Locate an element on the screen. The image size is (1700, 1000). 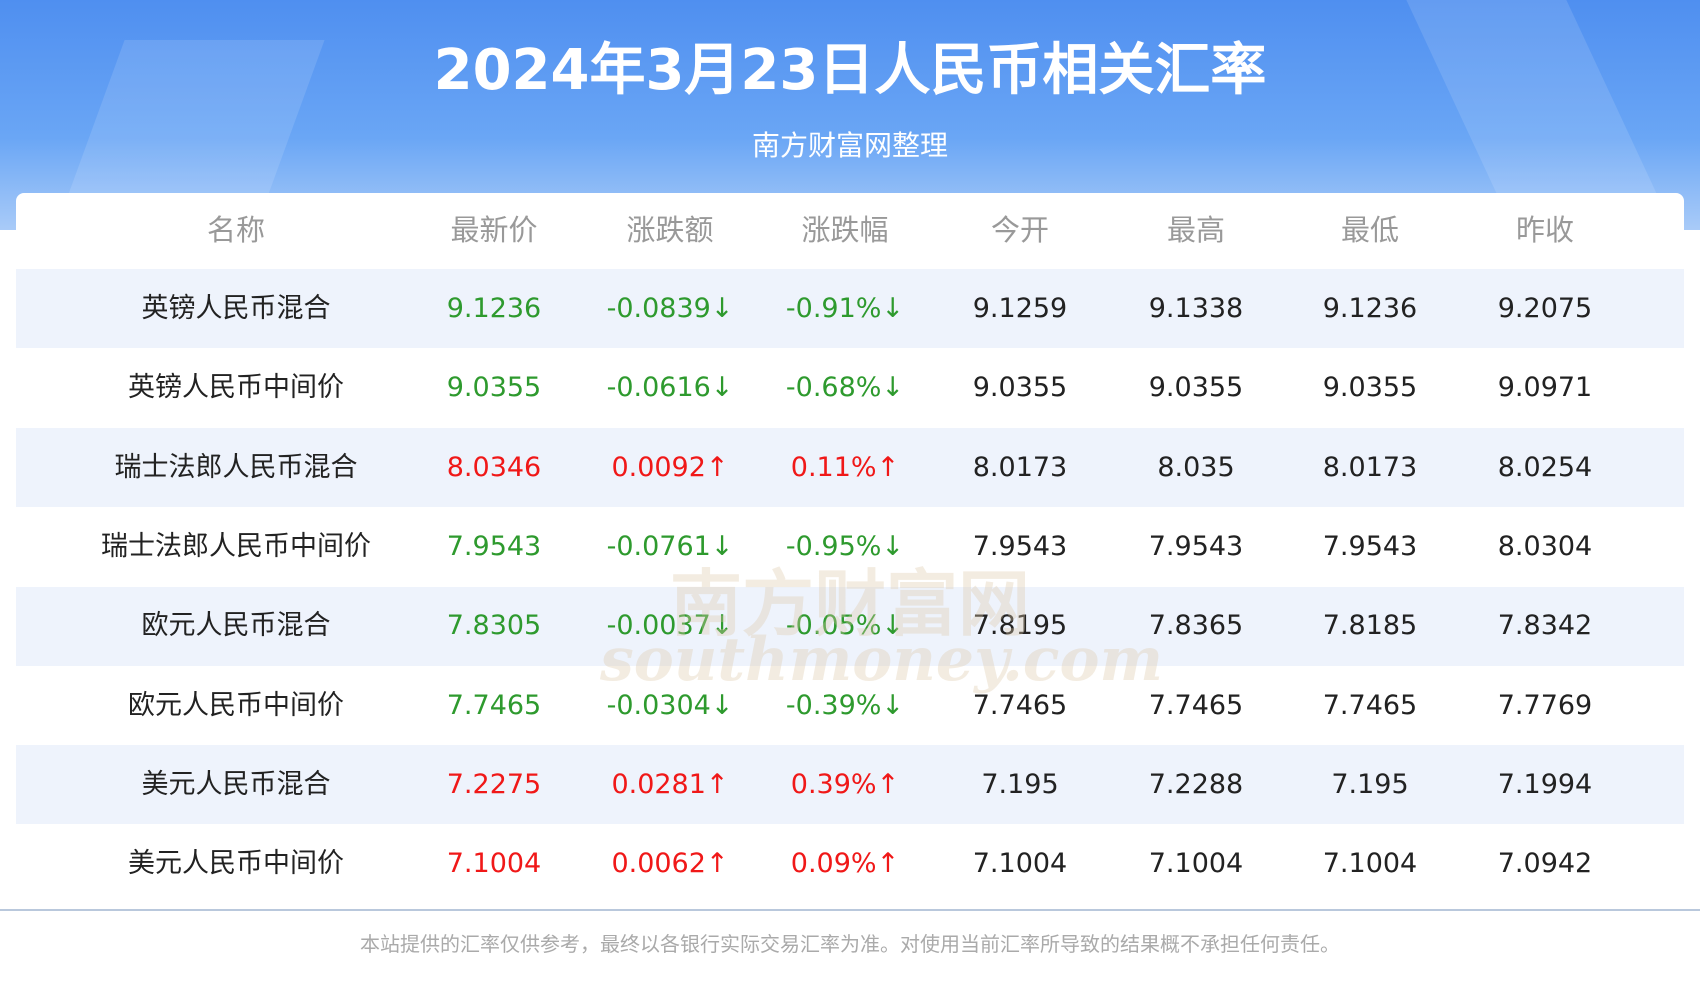
column-header: 最低 is located at coordinates (1369, 230).